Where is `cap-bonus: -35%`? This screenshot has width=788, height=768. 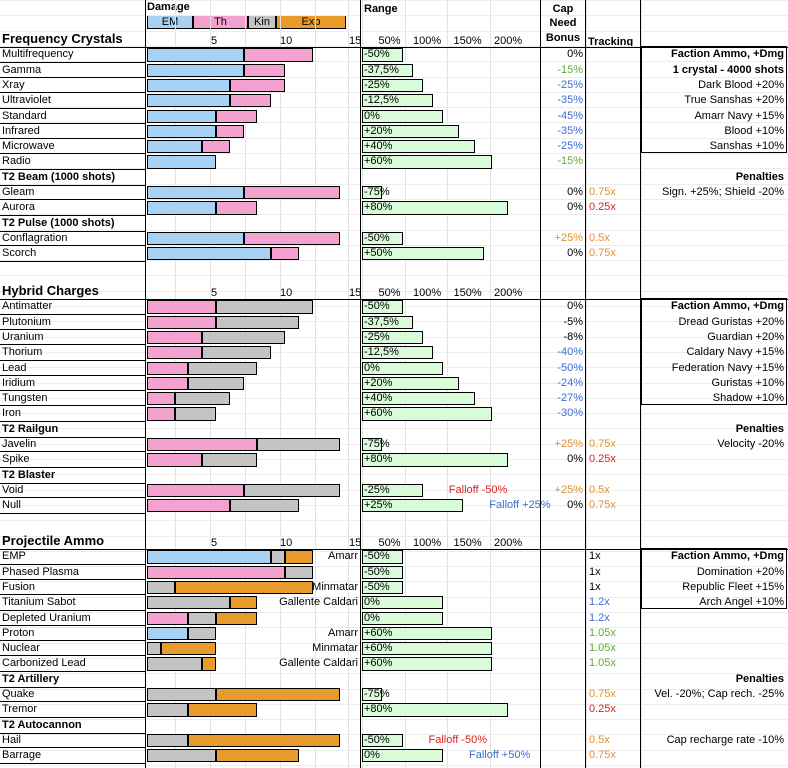 cap-bonus: -35% is located at coordinates (570, 100).